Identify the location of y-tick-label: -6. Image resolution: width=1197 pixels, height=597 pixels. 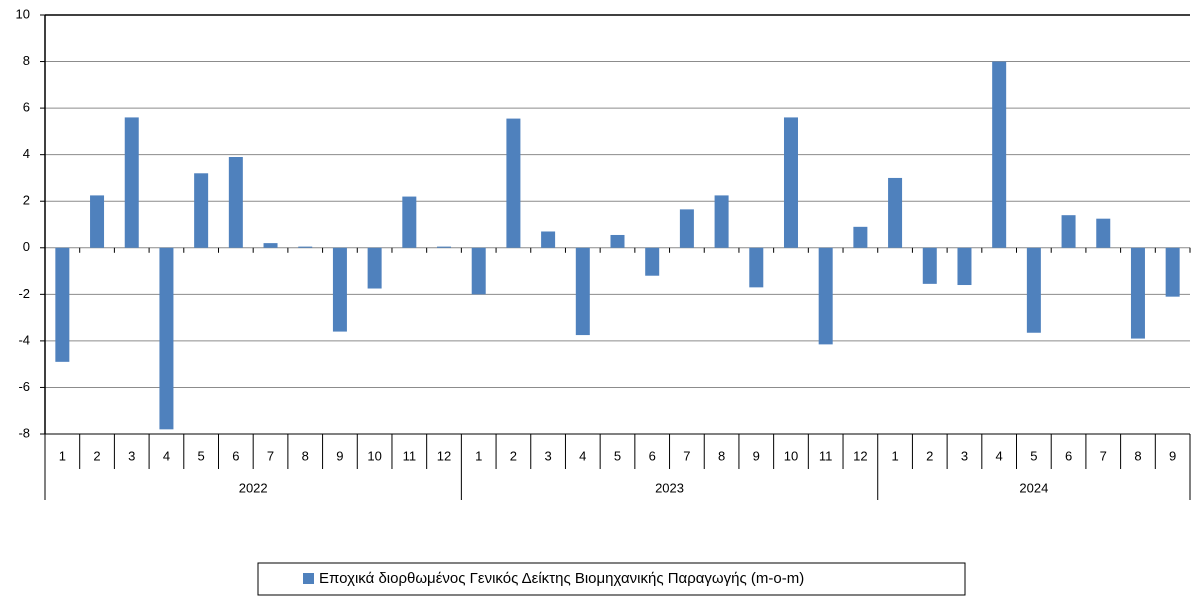
(24, 386).